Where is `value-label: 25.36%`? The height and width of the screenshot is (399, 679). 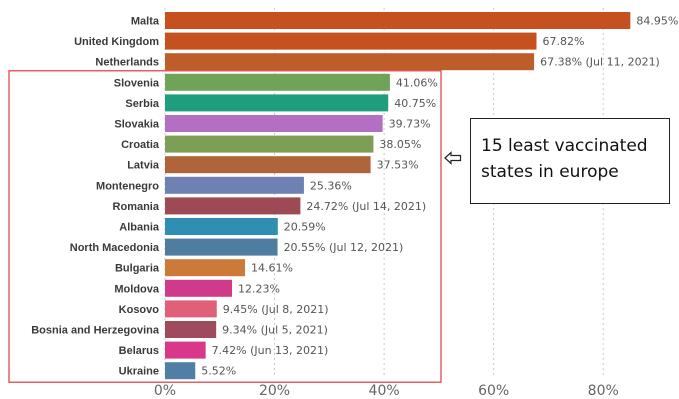 value-label: 25.36% is located at coordinates (331, 185).